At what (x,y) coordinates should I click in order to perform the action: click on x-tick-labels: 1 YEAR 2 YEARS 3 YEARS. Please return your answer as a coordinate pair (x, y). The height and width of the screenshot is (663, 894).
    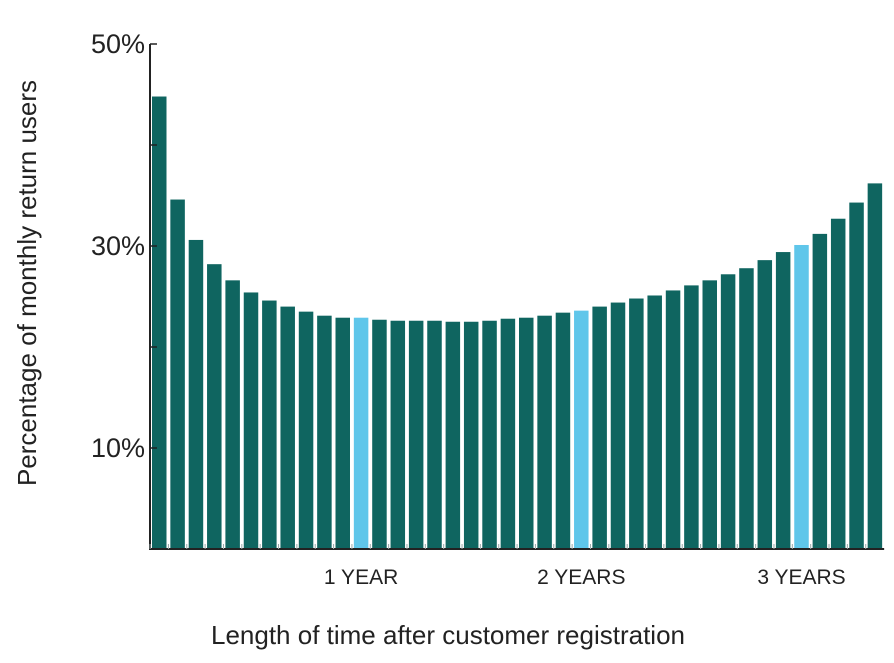
    Looking at the image, I should click on (585, 577).